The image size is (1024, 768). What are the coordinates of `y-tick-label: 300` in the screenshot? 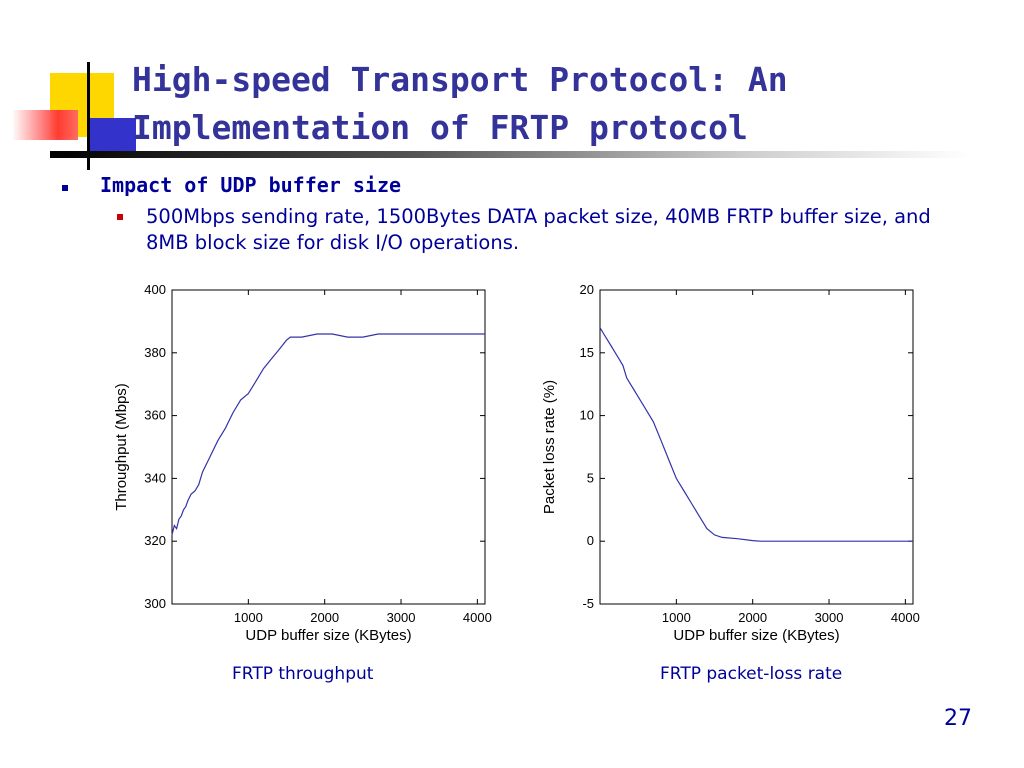 It's located at (155, 603).